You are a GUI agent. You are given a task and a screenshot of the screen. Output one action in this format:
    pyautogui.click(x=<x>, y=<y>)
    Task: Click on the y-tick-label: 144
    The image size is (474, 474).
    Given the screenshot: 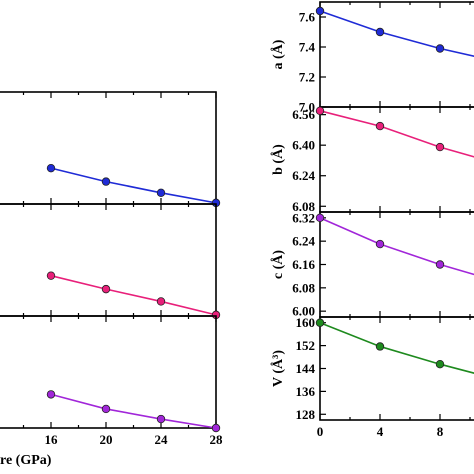 What is the action you would take?
    pyautogui.click(x=306, y=368)
    